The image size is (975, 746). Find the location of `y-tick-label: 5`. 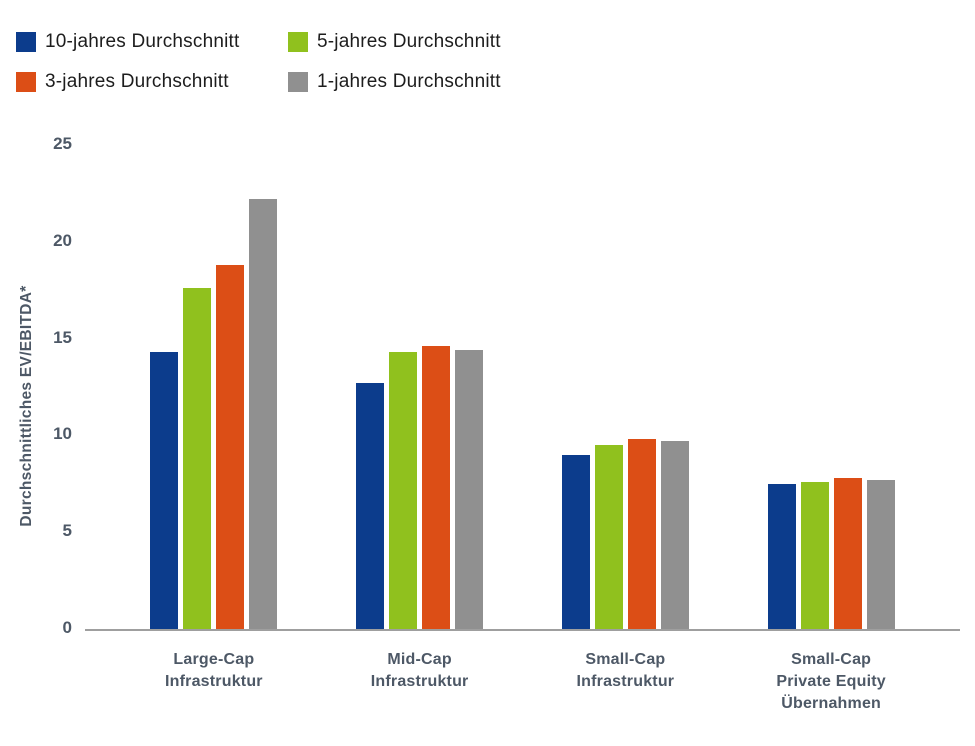

y-tick-label: 5 is located at coordinates (67, 531).